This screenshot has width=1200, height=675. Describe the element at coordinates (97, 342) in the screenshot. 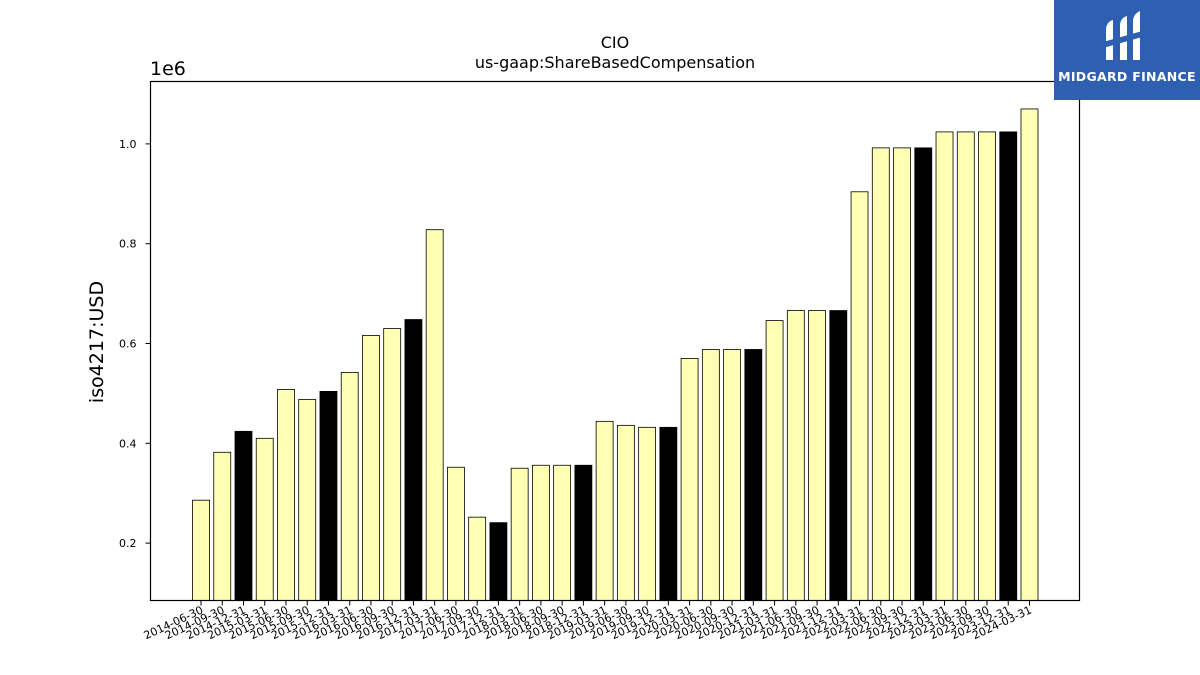

I see `y-axis-label: iso4217:USD` at that location.